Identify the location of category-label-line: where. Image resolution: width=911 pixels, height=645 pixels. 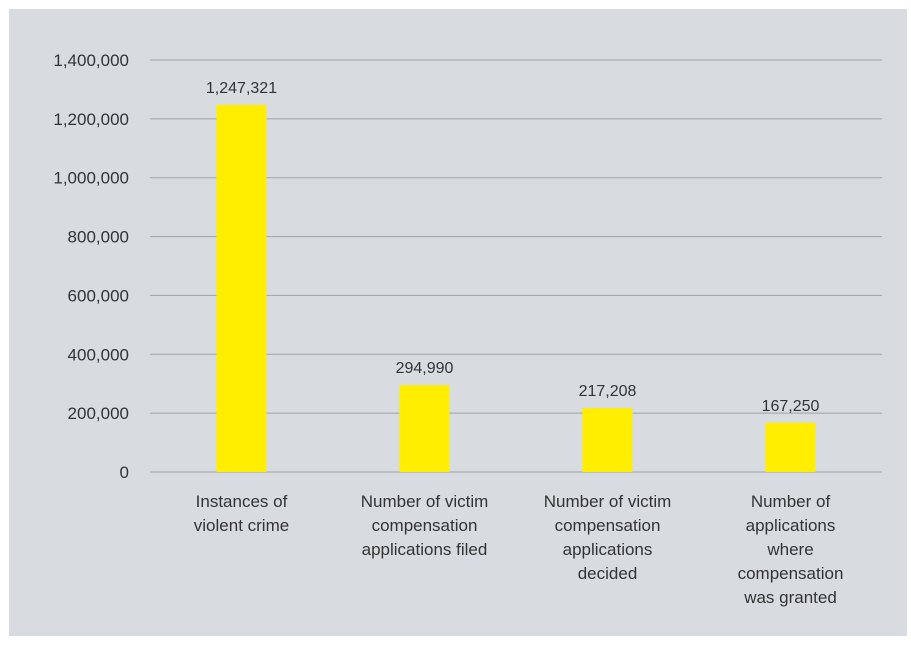
(789, 549).